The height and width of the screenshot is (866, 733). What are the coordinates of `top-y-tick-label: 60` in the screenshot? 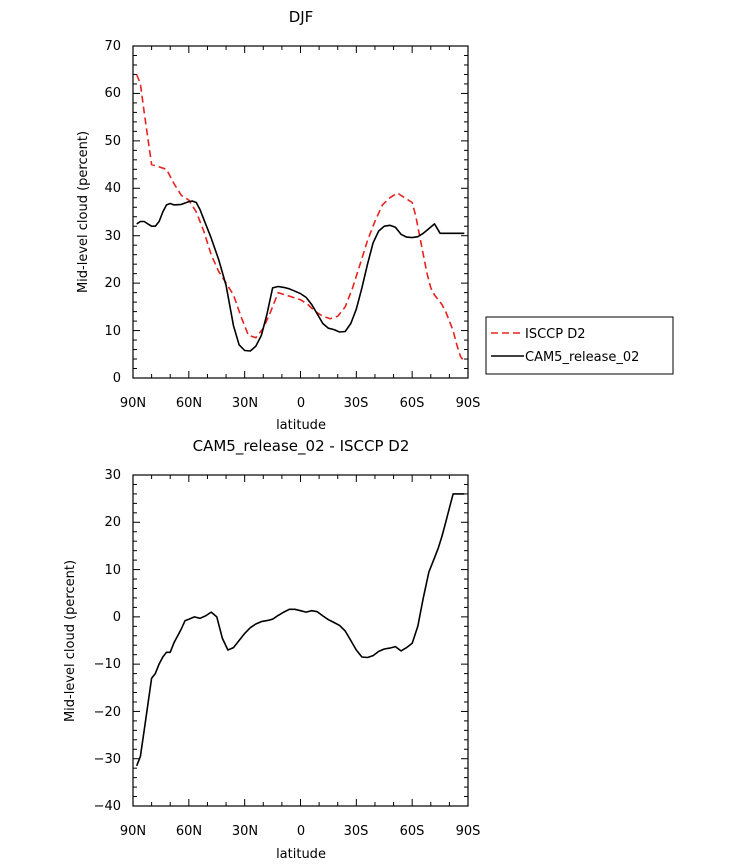 It's located at (112, 93).